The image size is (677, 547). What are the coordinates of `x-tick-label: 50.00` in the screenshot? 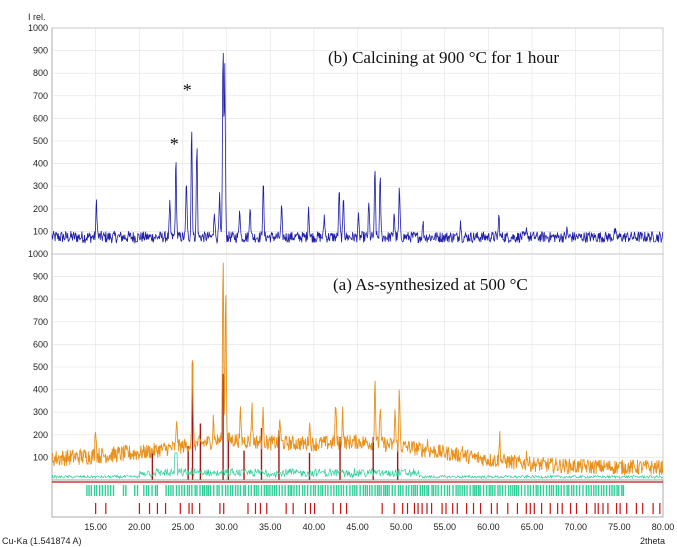 It's located at (401, 527).